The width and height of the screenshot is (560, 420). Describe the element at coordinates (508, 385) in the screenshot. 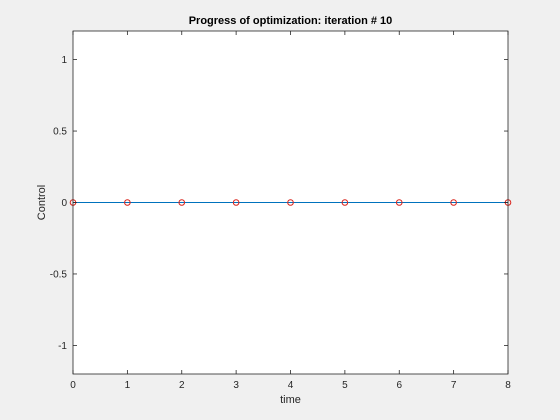

I see `x-tick-label: 8` at that location.